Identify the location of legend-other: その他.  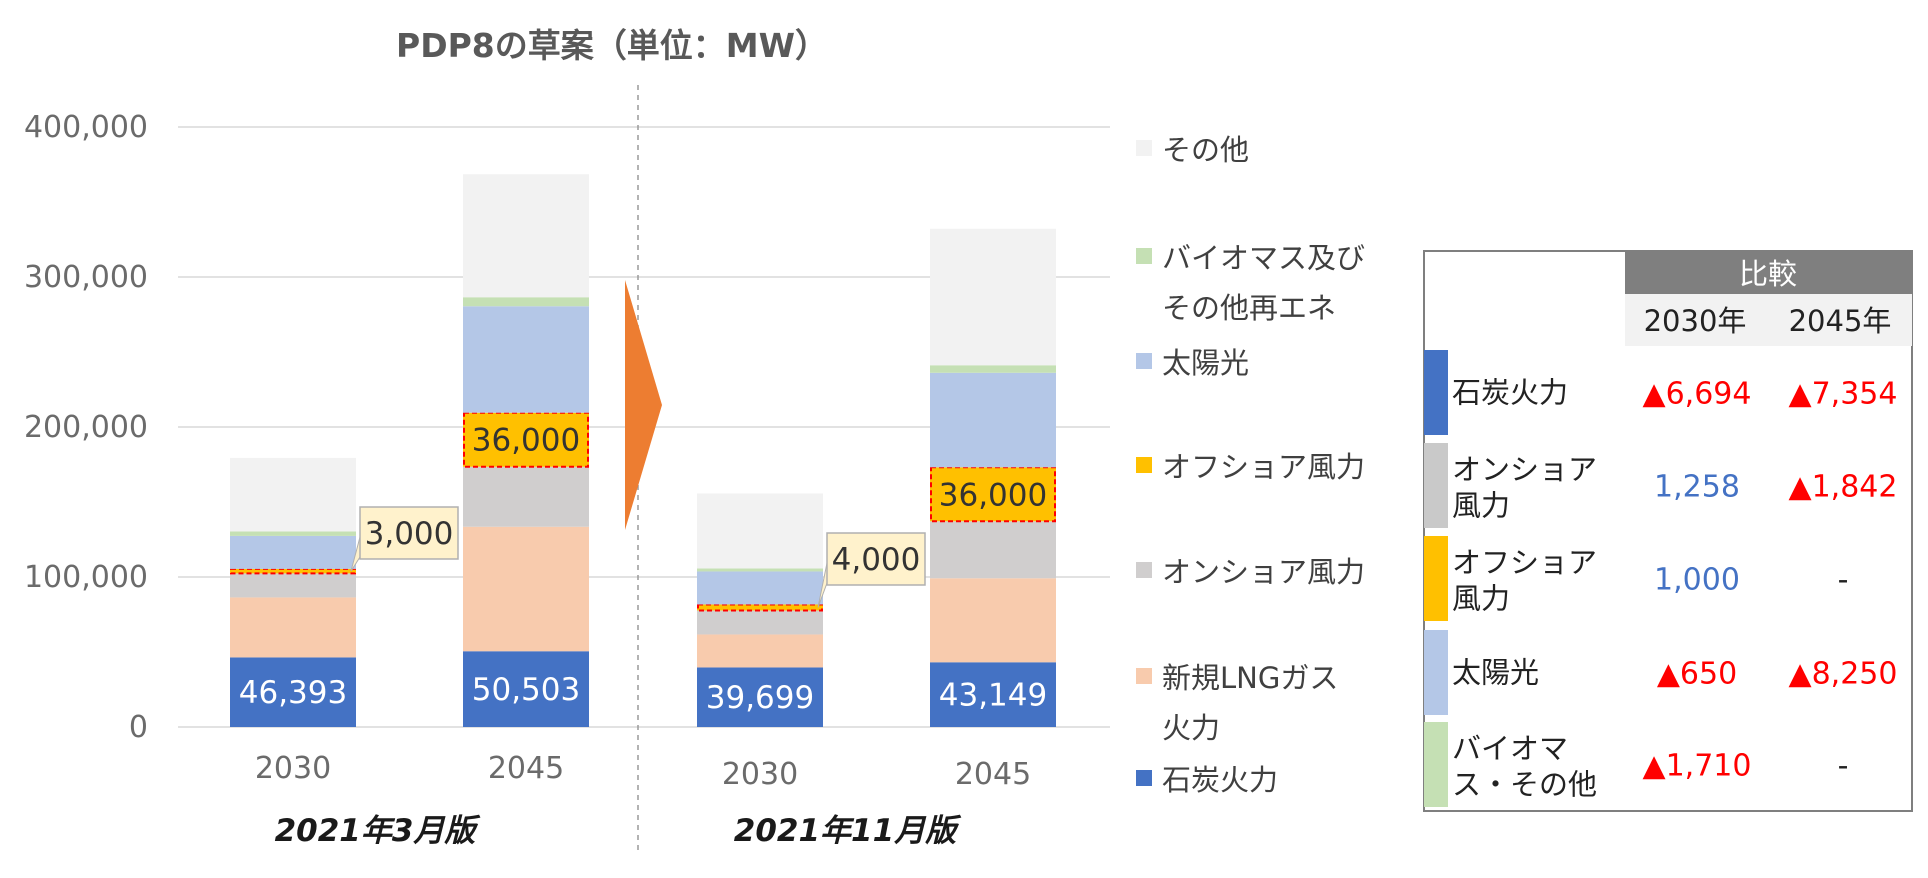
(1192, 150).